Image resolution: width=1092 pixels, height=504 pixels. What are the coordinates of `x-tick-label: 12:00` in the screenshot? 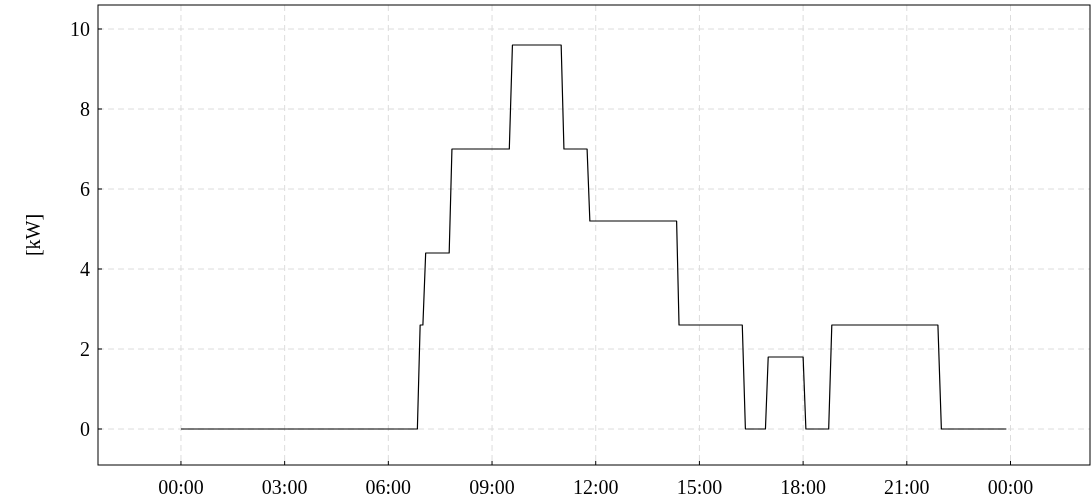 It's located at (595, 487).